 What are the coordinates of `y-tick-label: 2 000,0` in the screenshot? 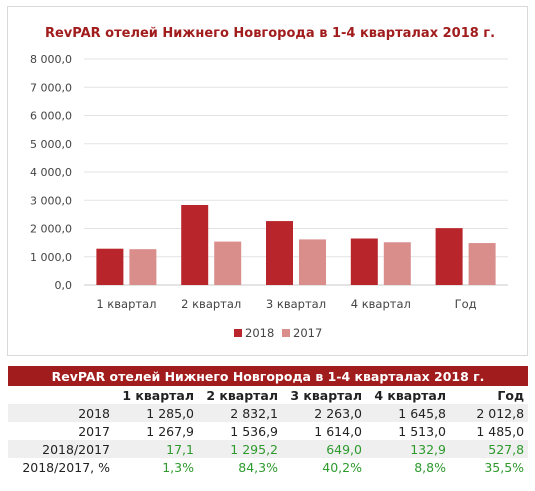 It's located at (51, 229).